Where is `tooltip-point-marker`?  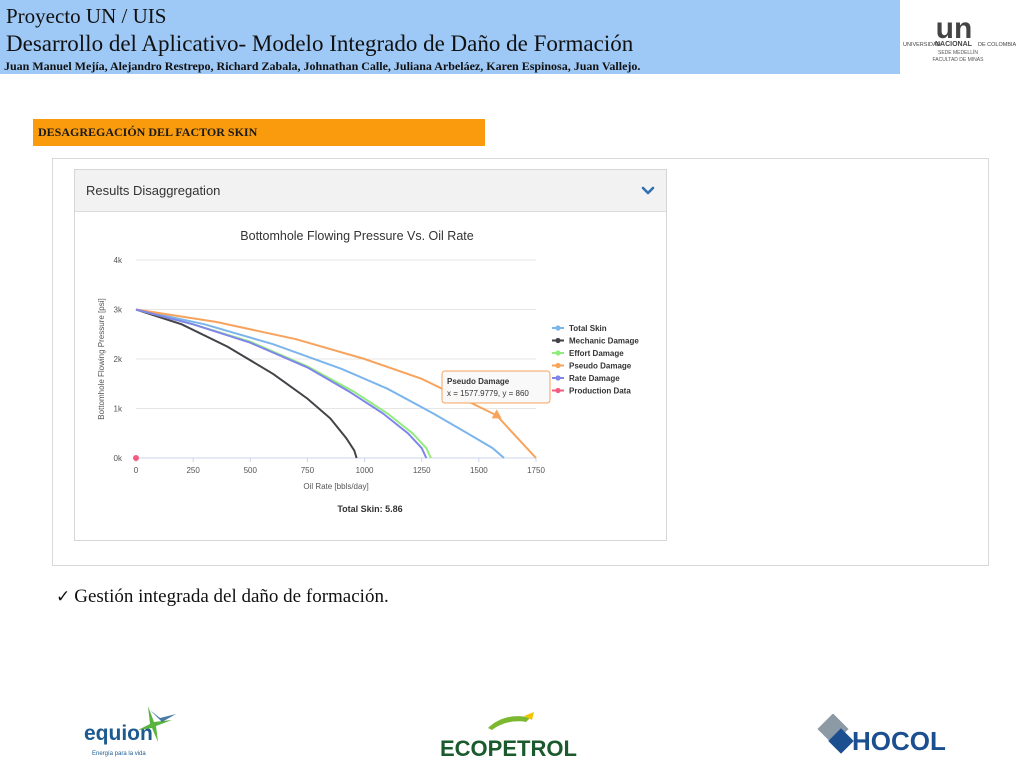 tooltip-point-marker is located at coordinates (496, 414).